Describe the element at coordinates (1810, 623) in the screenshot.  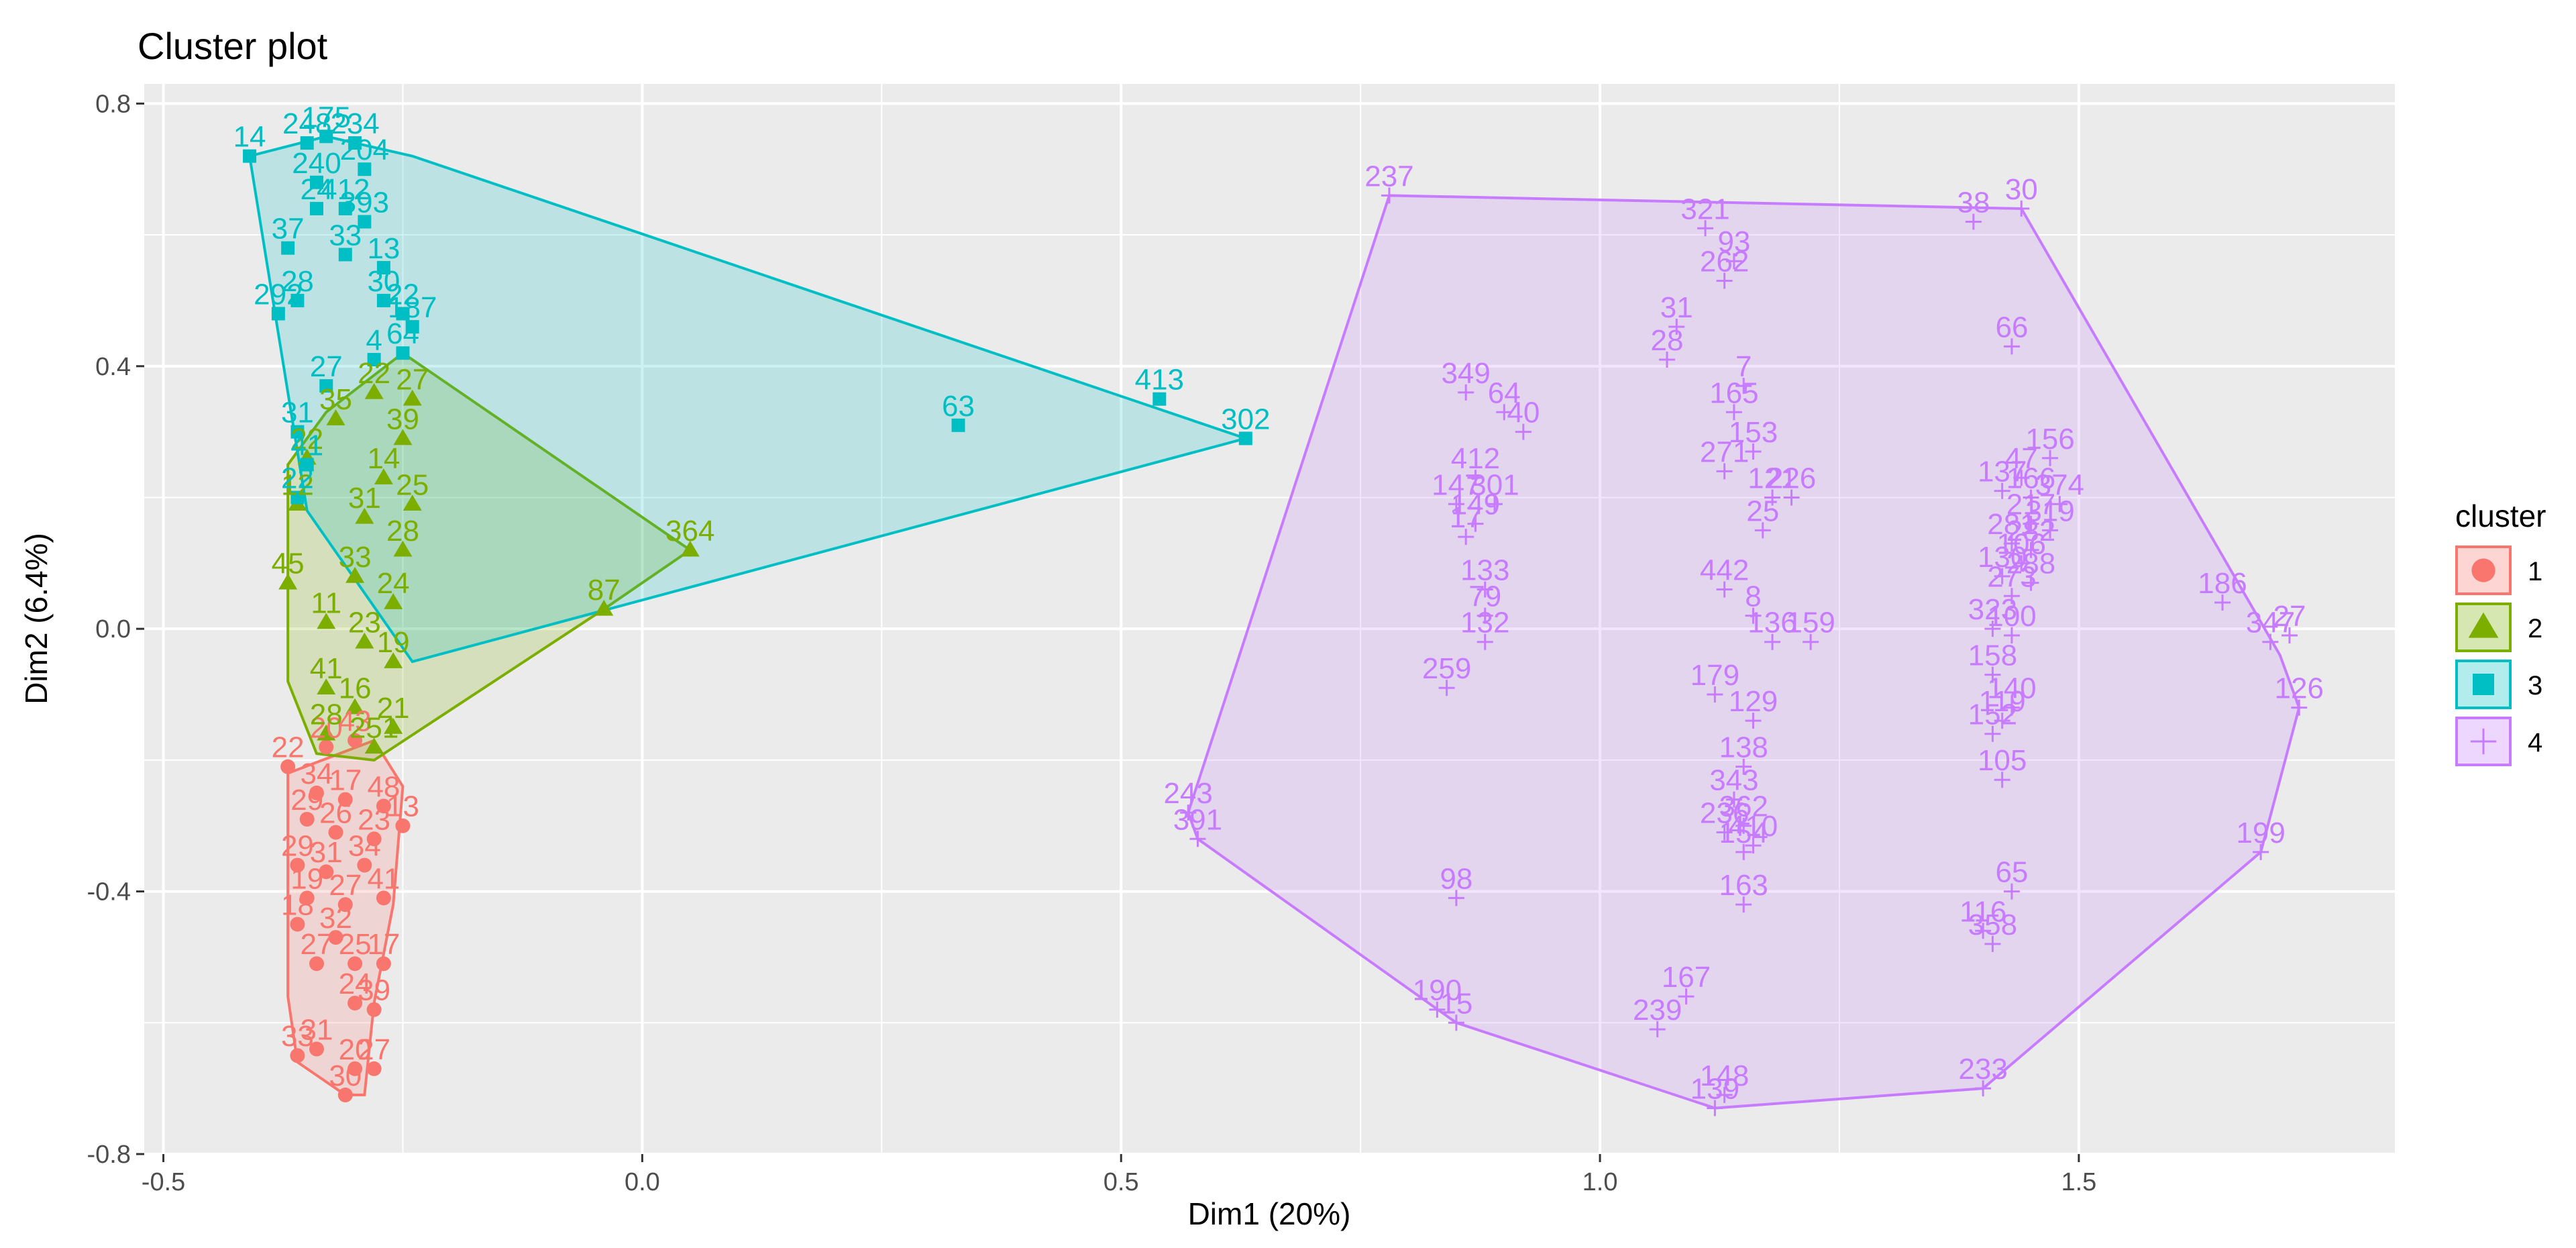
I see `cluster-4-point-label: 159` at that location.